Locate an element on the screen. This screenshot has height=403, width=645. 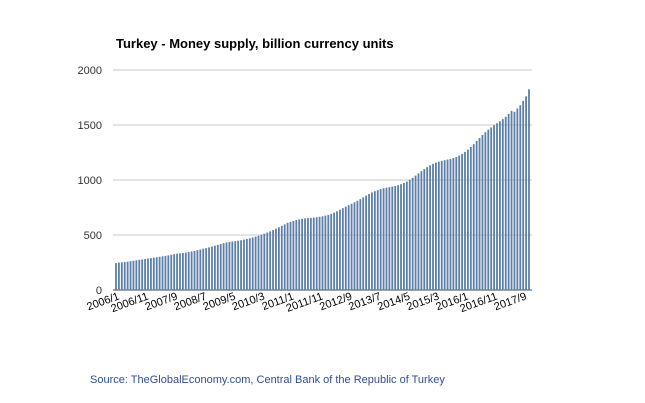
y-axis-tick-labels: 0 500 1000 1500 2000 is located at coordinates (90, 181).